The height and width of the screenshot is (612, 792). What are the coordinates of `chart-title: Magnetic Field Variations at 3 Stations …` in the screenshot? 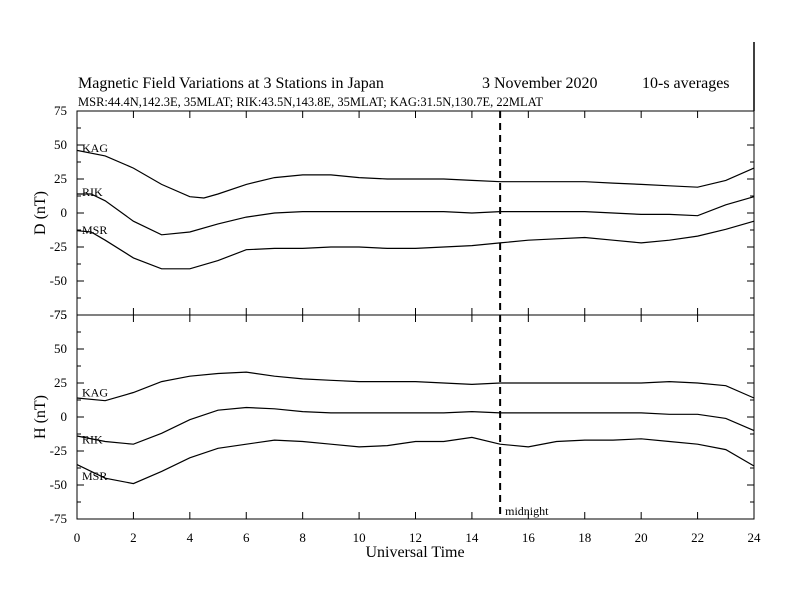 It's located at (231, 83).